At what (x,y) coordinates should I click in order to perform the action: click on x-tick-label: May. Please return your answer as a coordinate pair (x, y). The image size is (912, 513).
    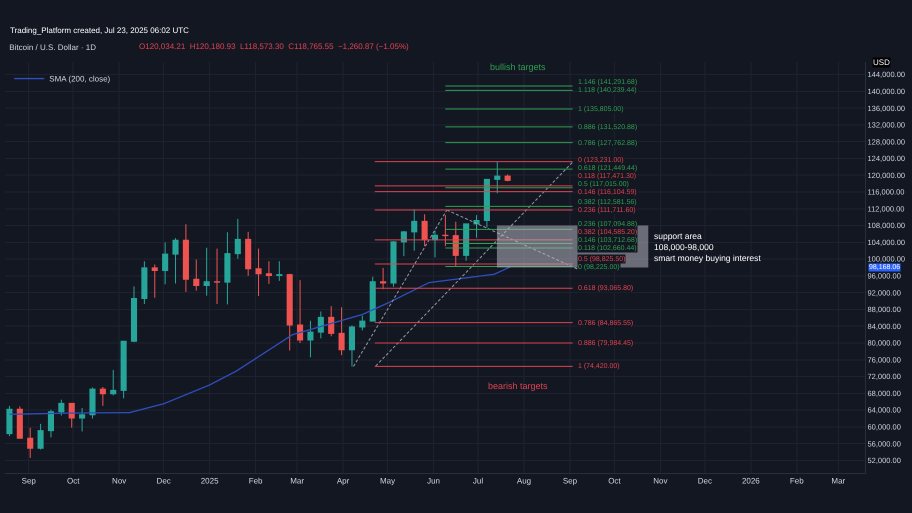
    Looking at the image, I should click on (388, 481).